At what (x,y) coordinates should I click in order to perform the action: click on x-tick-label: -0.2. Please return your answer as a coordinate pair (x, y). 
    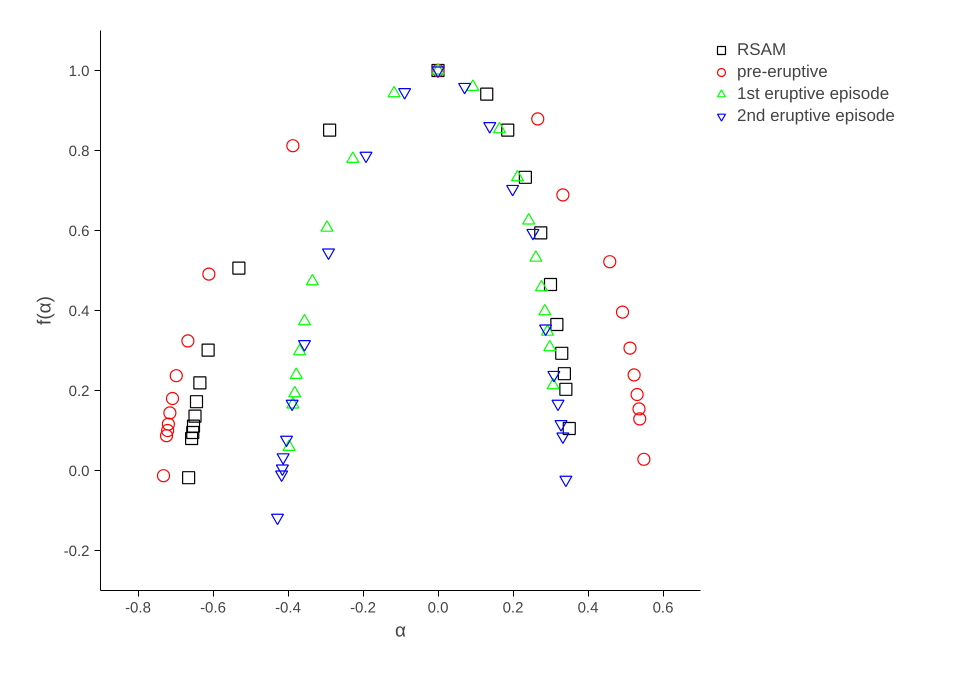
    Looking at the image, I should click on (363, 608).